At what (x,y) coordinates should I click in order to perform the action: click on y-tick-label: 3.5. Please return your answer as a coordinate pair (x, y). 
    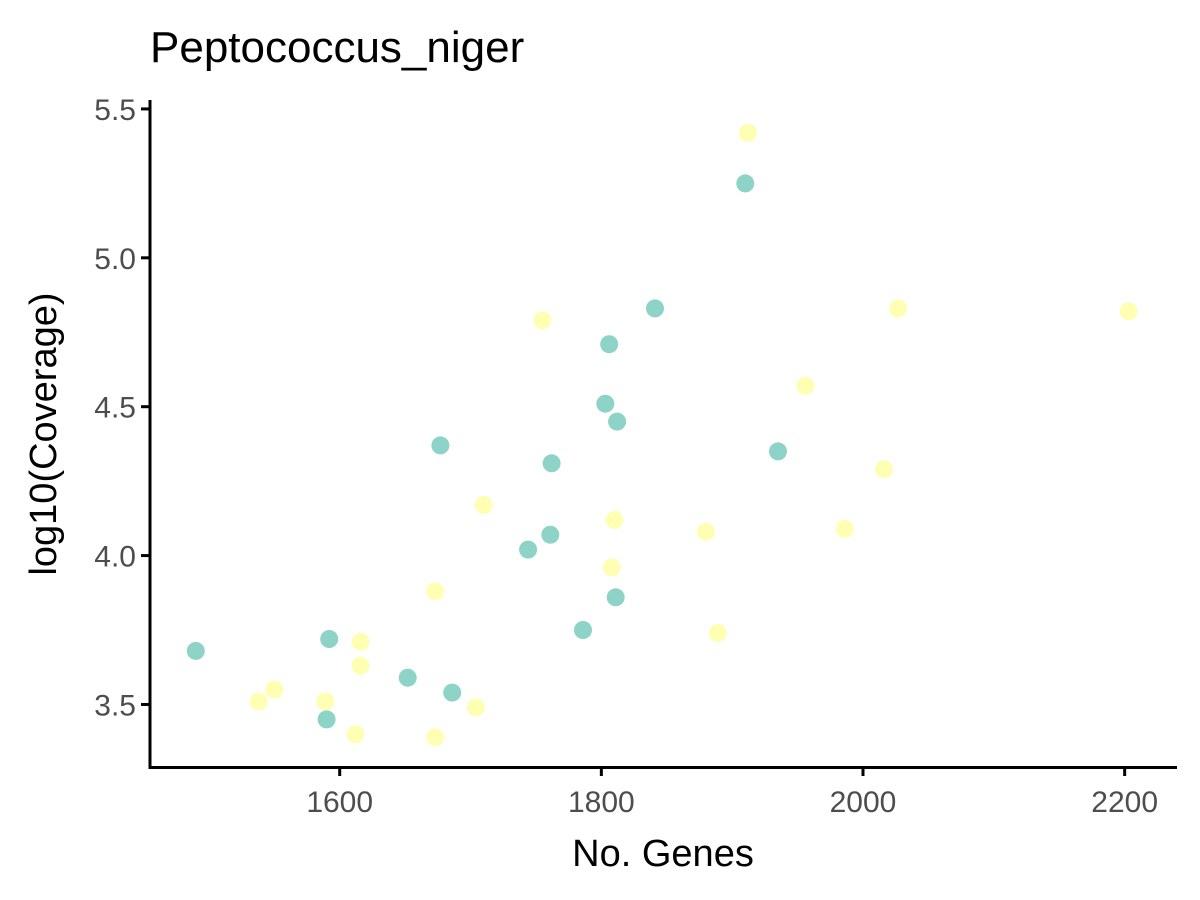
    Looking at the image, I should click on (115, 705).